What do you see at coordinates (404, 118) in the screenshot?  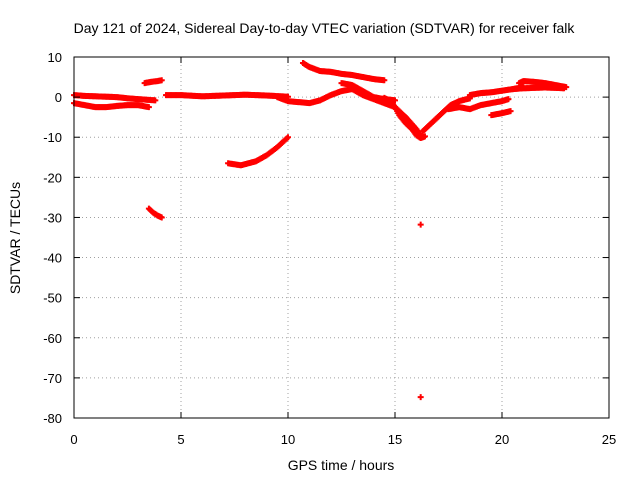 I see `series-arc-i` at bounding box center [404, 118].